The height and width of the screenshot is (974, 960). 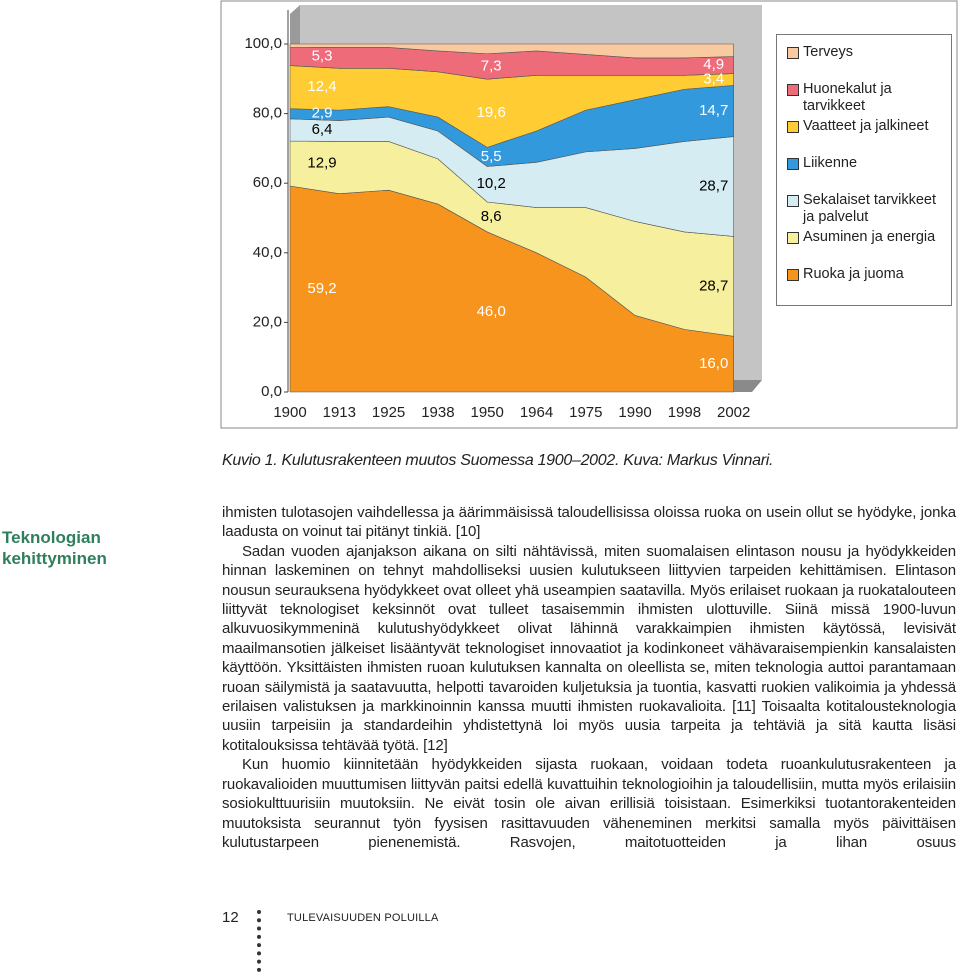 I want to click on x-tick-label: 2002, so click(x=733, y=412).